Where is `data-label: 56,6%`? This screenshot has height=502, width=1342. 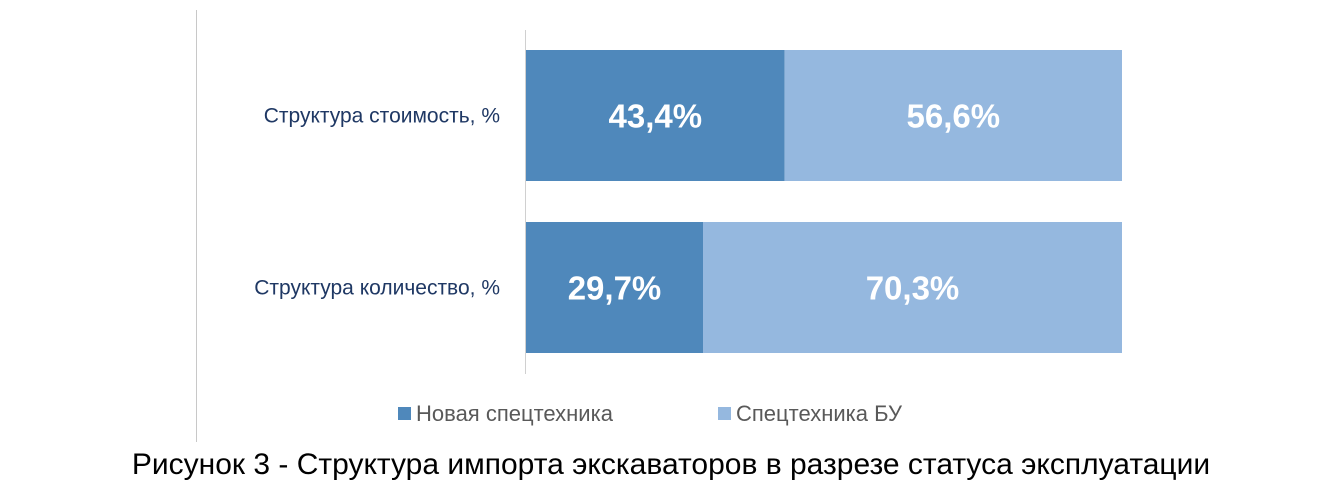
data-label: 56,6% is located at coordinates (954, 116).